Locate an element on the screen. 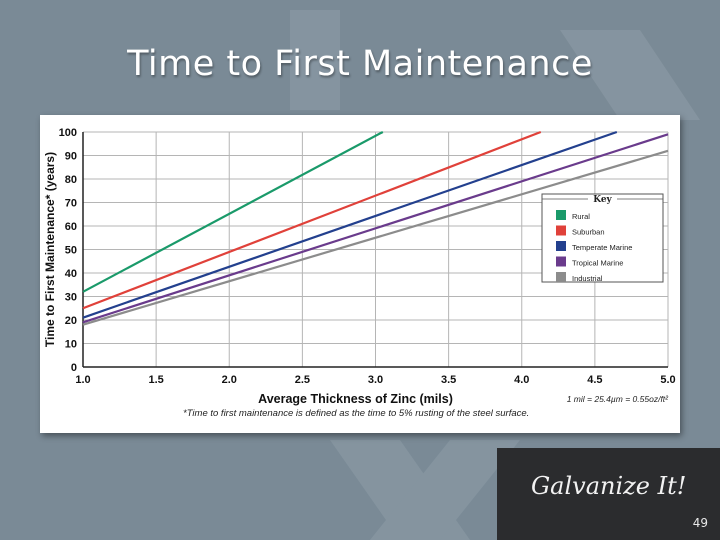 The width and height of the screenshot is (720, 540). y-tick-label: 50 is located at coordinates (71, 251).